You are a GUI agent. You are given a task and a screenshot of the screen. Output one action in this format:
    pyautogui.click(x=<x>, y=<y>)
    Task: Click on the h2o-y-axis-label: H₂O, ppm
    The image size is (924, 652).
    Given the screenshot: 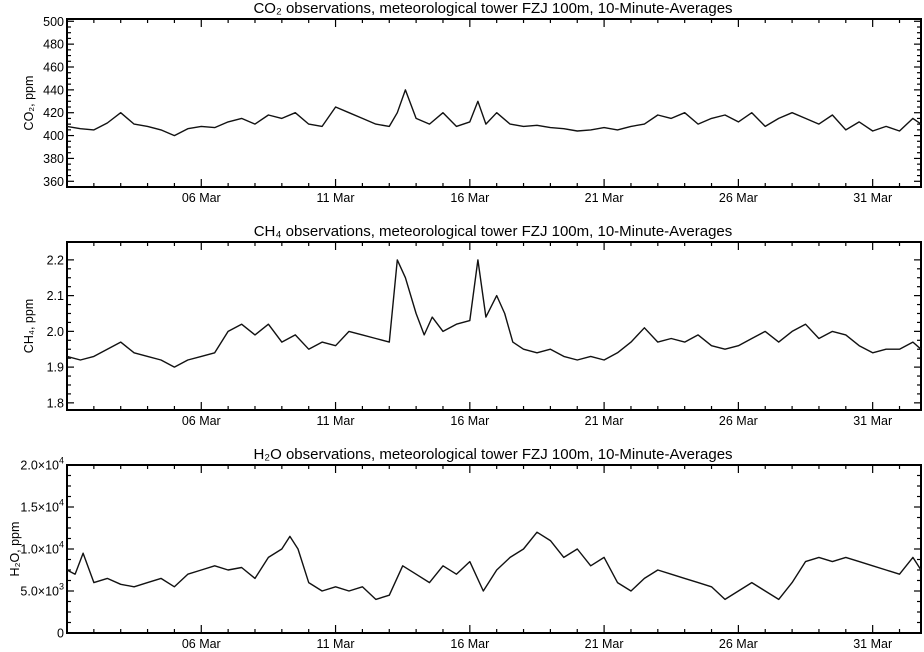 What is the action you would take?
    pyautogui.click(x=15, y=549)
    